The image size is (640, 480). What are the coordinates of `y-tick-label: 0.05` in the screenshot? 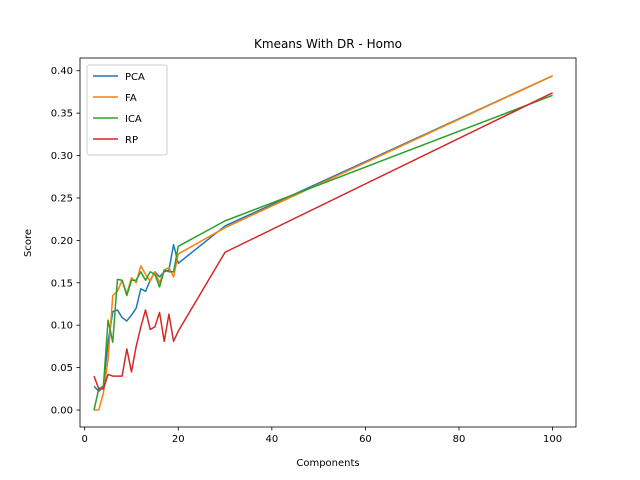 It's located at (62, 368).